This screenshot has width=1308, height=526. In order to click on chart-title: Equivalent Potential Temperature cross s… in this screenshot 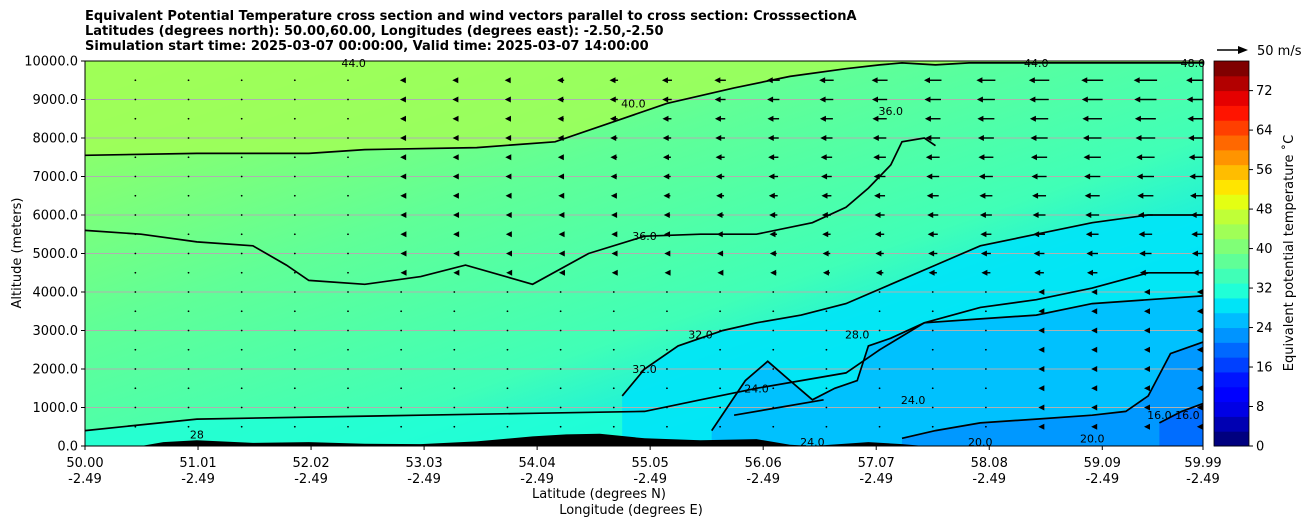, I will do `click(471, 31)`.